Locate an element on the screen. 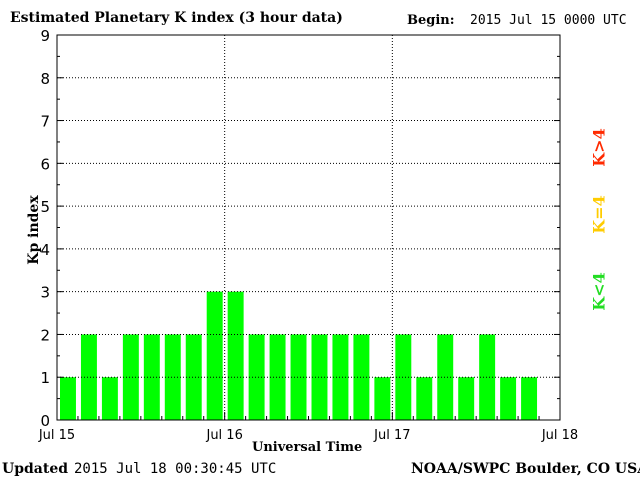 This screenshot has width=640, height=480. y-tick-label: 3 is located at coordinates (45, 293).